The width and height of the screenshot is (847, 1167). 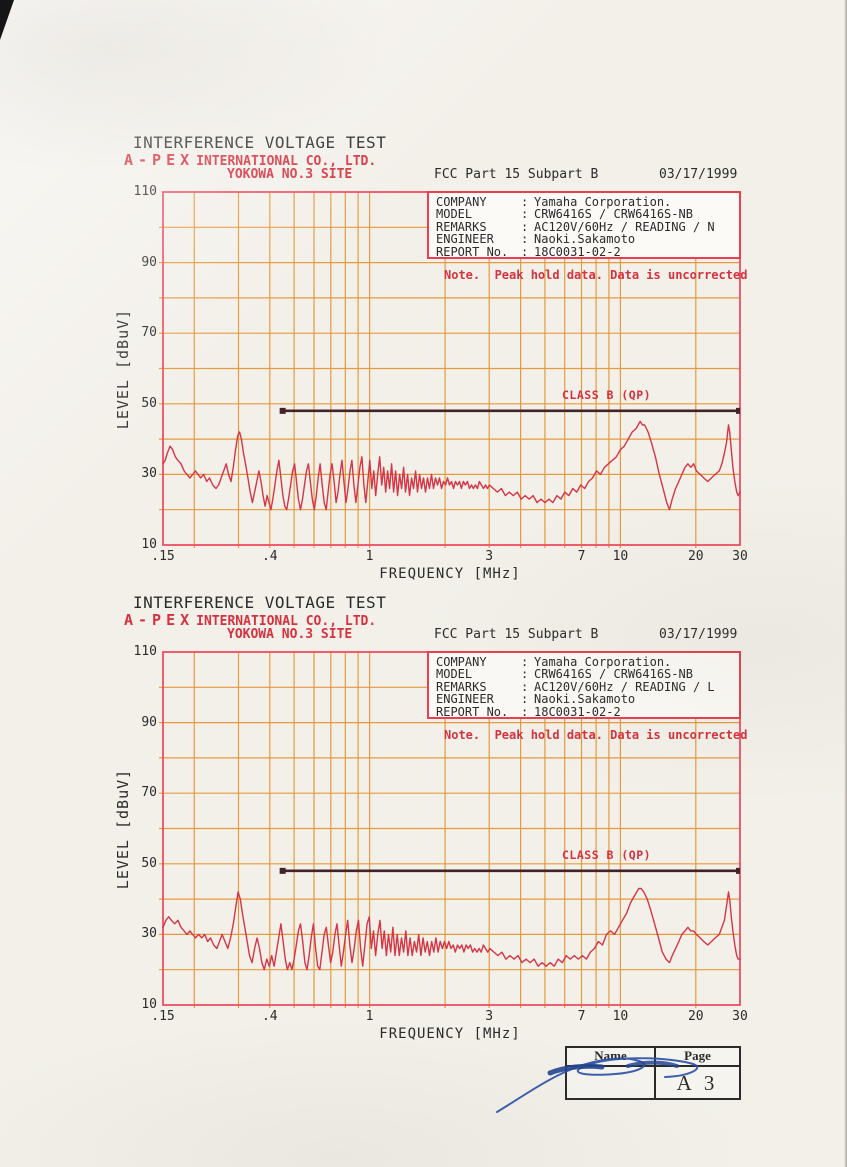 I want to click on x-tick-label: 30, so click(x=740, y=556).